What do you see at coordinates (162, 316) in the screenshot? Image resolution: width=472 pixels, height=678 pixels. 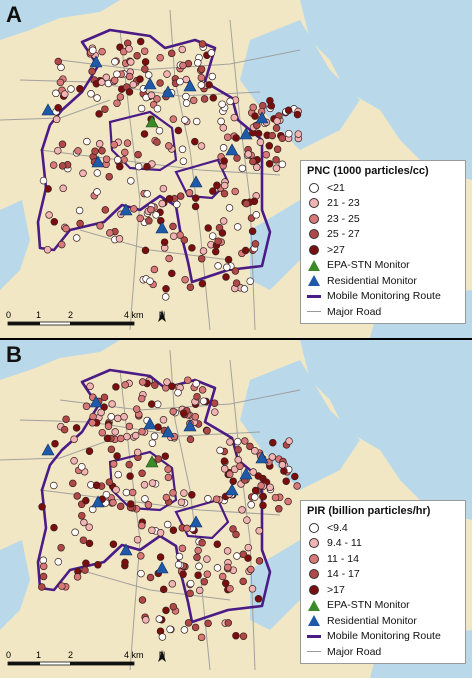 I see `north-arrow-icon` at bounding box center [162, 316].